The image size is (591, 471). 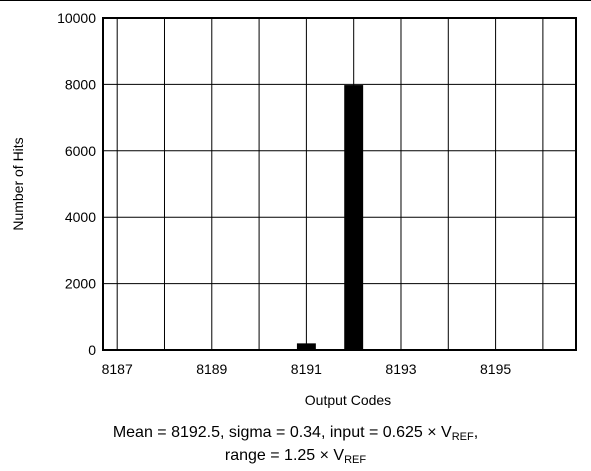 What do you see at coordinates (284, 455) in the screenshot?
I see `caption-line-2-text: range = 1.25 × V` at bounding box center [284, 455].